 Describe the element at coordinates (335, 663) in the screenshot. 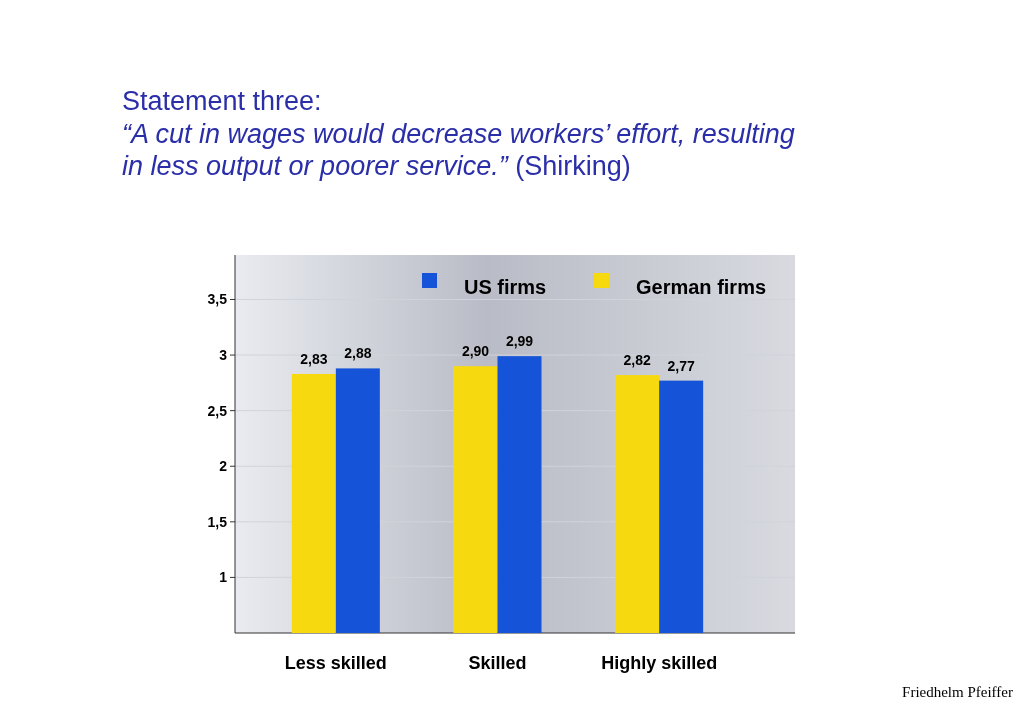

I see `x-tick-label: Less skilled` at that location.